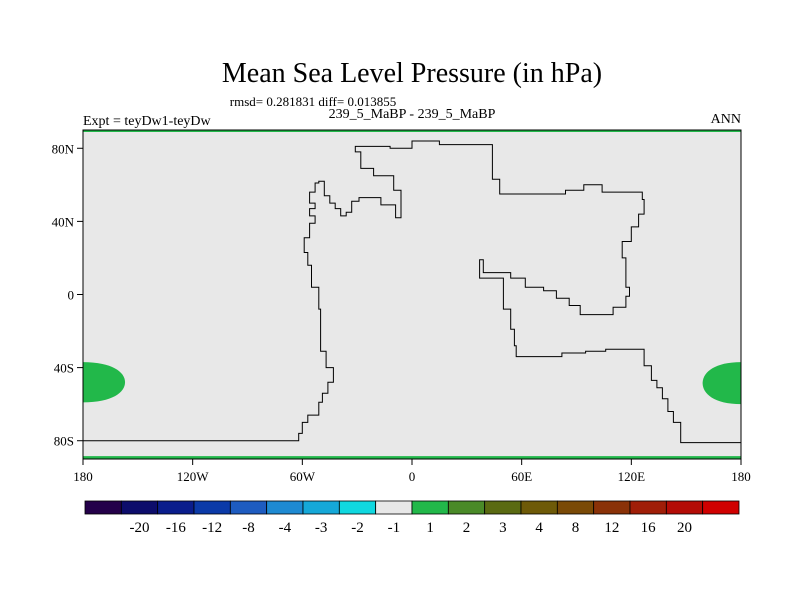  I want to click on colorbar-label: 4, so click(539, 528).